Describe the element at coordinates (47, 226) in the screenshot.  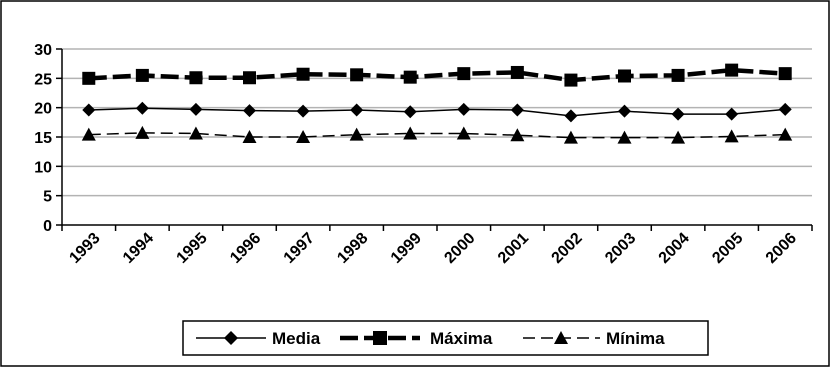
I see `y-tick-label: 0` at that location.